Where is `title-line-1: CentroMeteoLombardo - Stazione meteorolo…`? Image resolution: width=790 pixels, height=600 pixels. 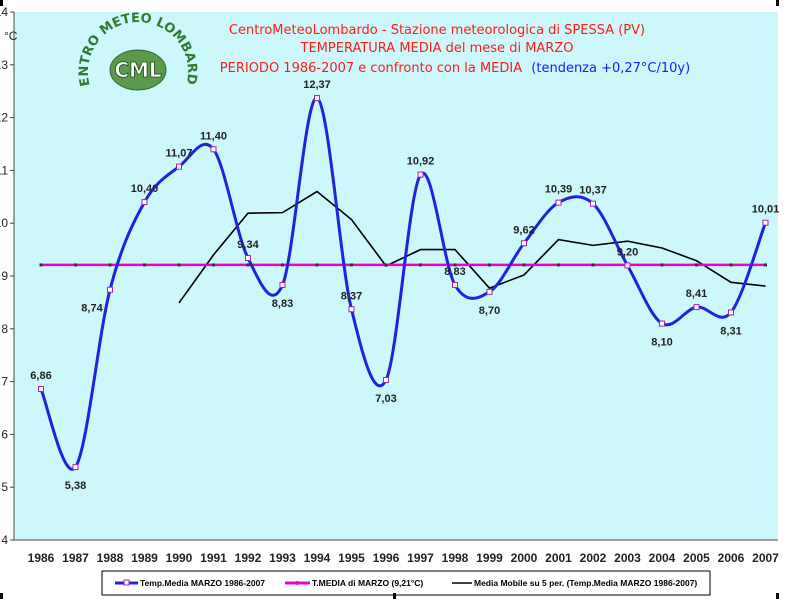
title-line-1: CentroMeteoLombardo - Stazione meteorolo… is located at coordinates (437, 30).